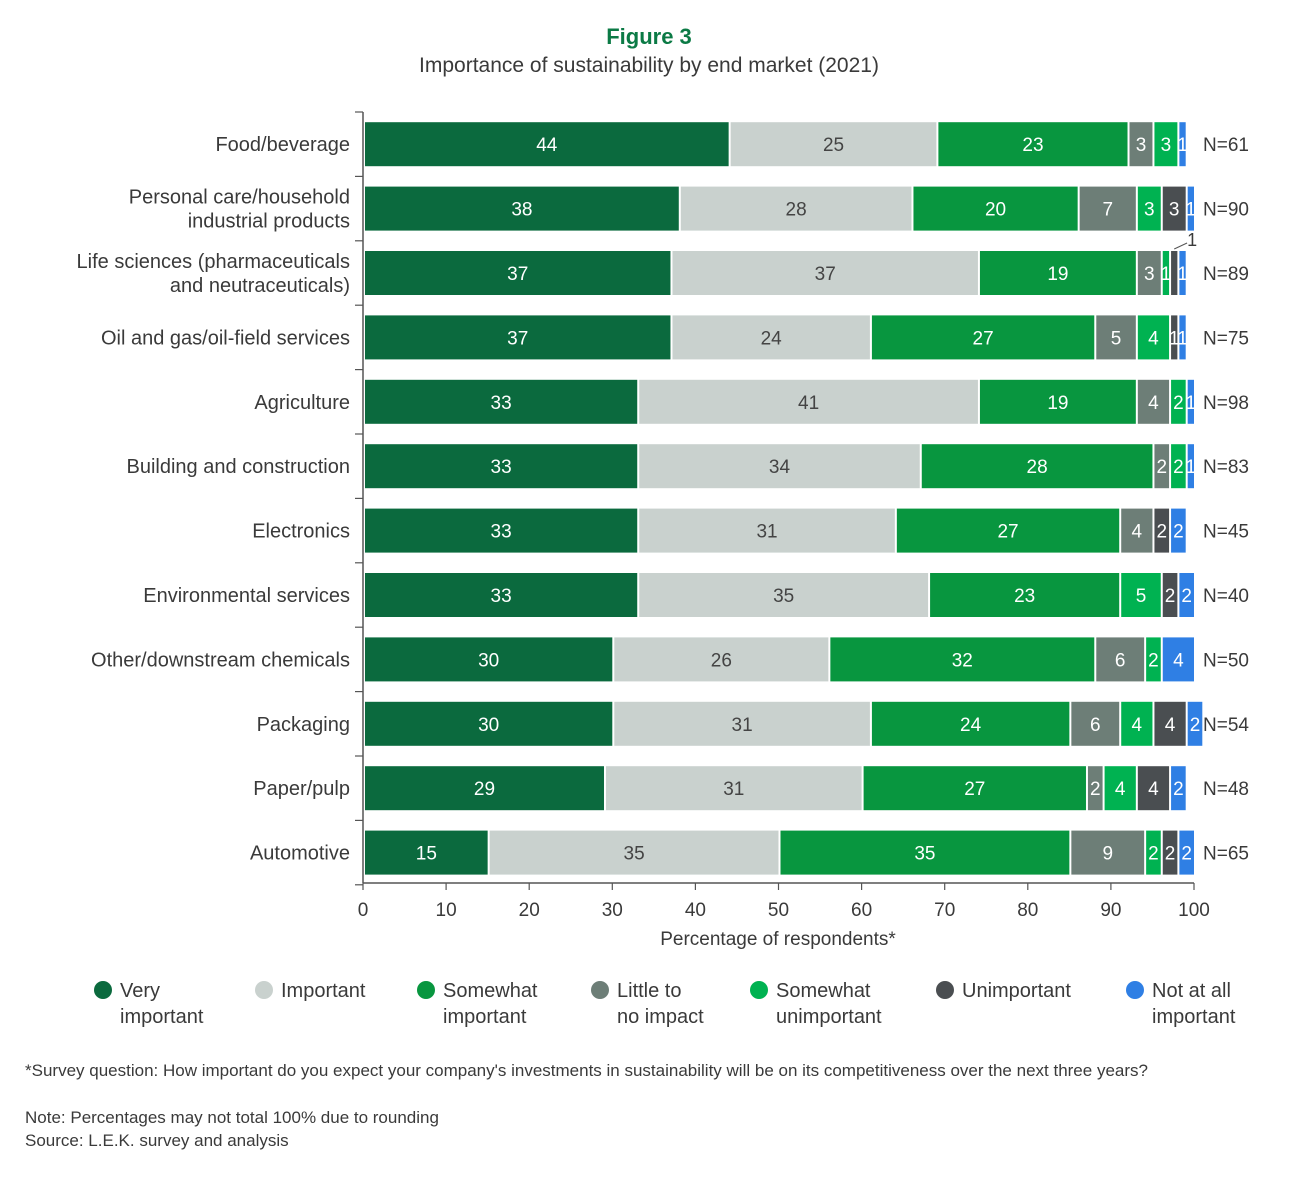 This screenshot has width=1300, height=1178. Describe the element at coordinates (1226, 725) in the screenshot. I see `sample-size-label: N=54` at that location.